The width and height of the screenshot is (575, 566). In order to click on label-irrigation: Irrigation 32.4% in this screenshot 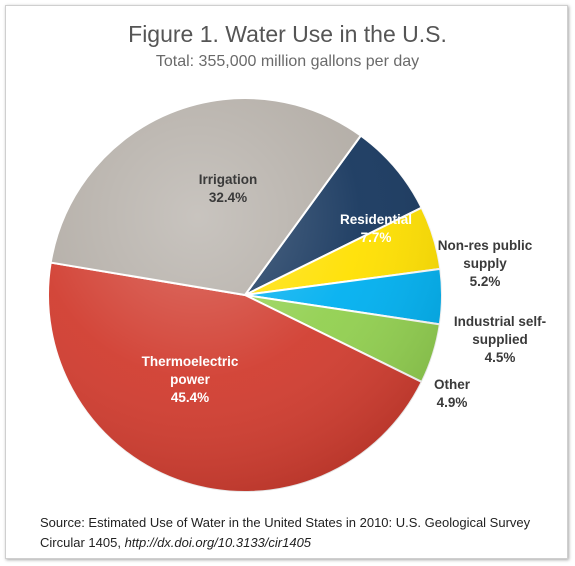, I will do `click(228, 188)`.